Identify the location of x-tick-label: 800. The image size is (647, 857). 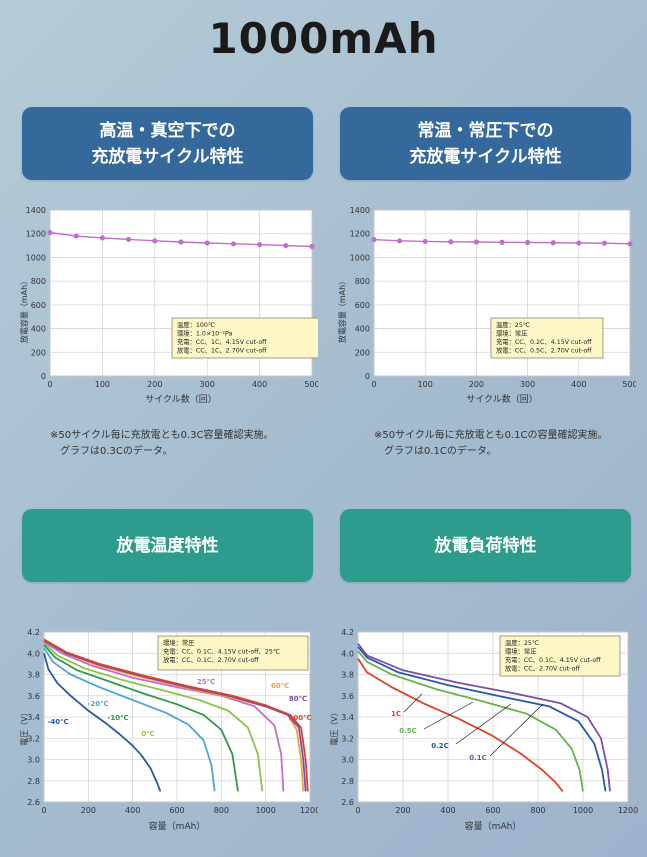
(221, 810).